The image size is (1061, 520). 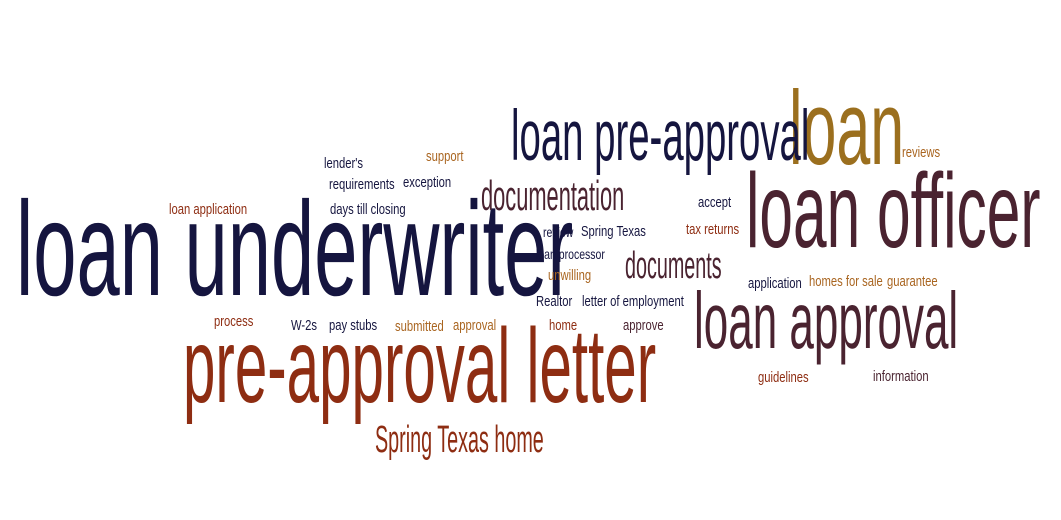 I want to click on word-loan-pre-approval: loan pre-approval, so click(x=660, y=136).